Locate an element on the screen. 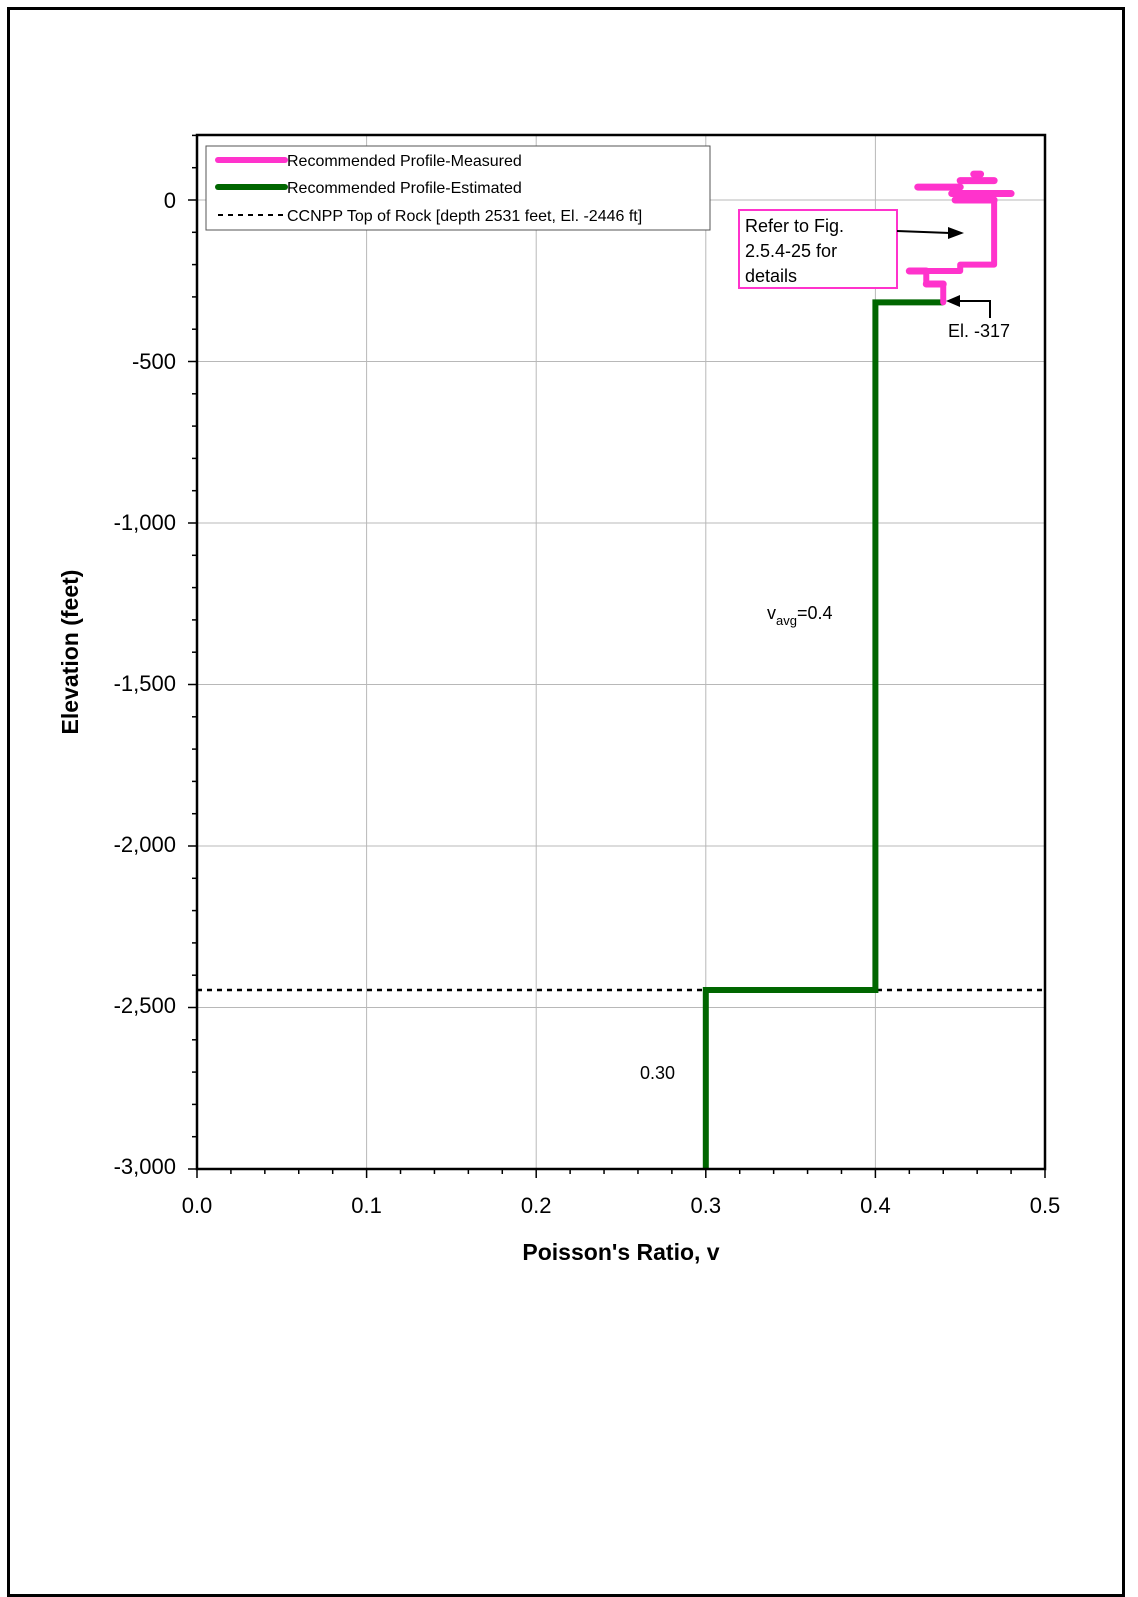 The image size is (1138, 1597). refer-text-line2: 2.5.4-25 for is located at coordinates (791, 251).